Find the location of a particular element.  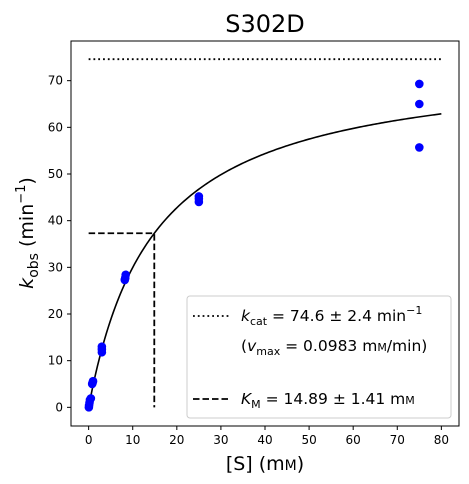

y-tick-label: 20 is located at coordinates (55, 314).